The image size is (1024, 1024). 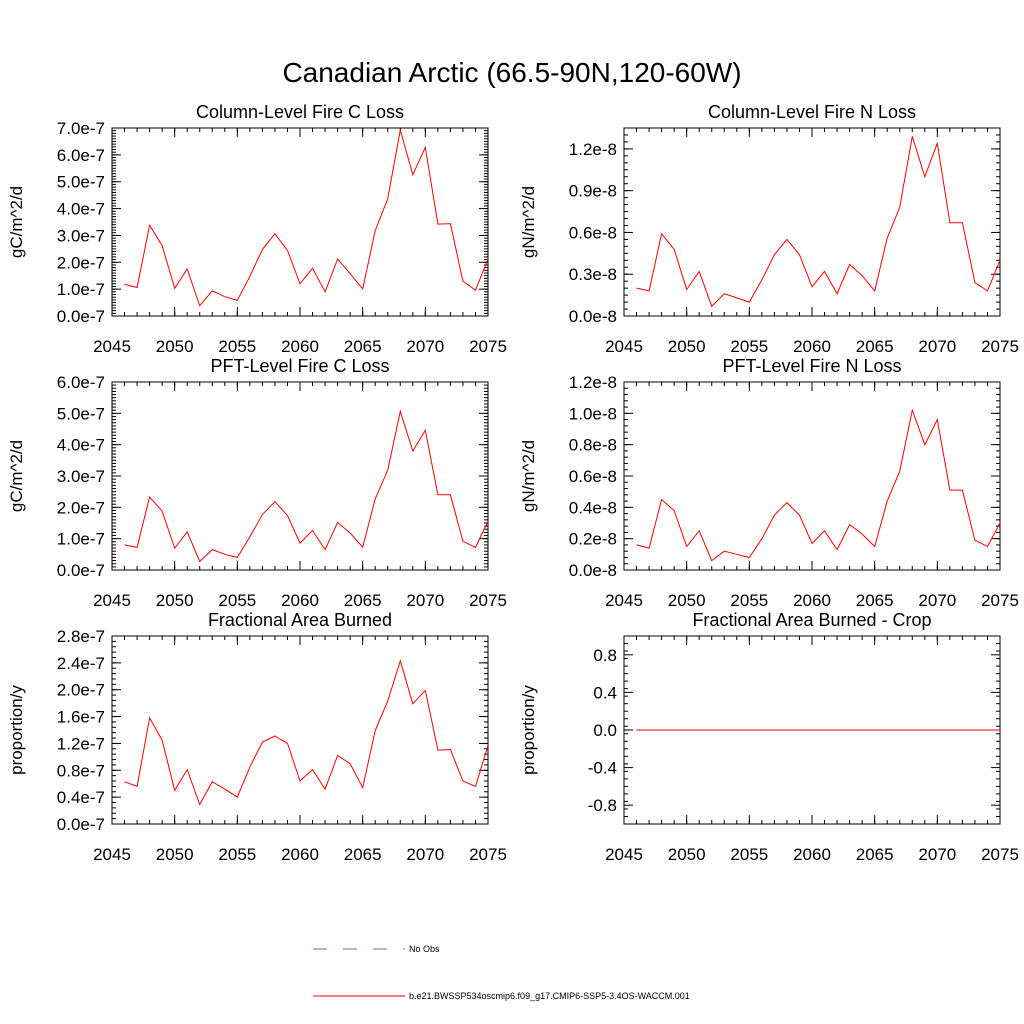 What do you see at coordinates (593, 191) in the screenshot?
I see `y-tick-label: 0.9e-8` at bounding box center [593, 191].